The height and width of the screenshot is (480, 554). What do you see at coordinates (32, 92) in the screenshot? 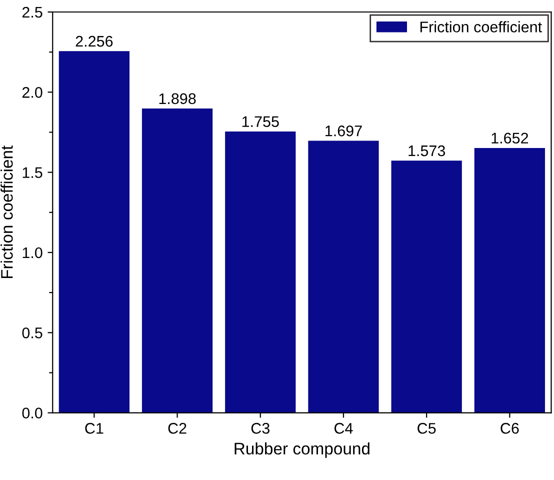
I see `y-tick-label: 2.0` at bounding box center [32, 92].